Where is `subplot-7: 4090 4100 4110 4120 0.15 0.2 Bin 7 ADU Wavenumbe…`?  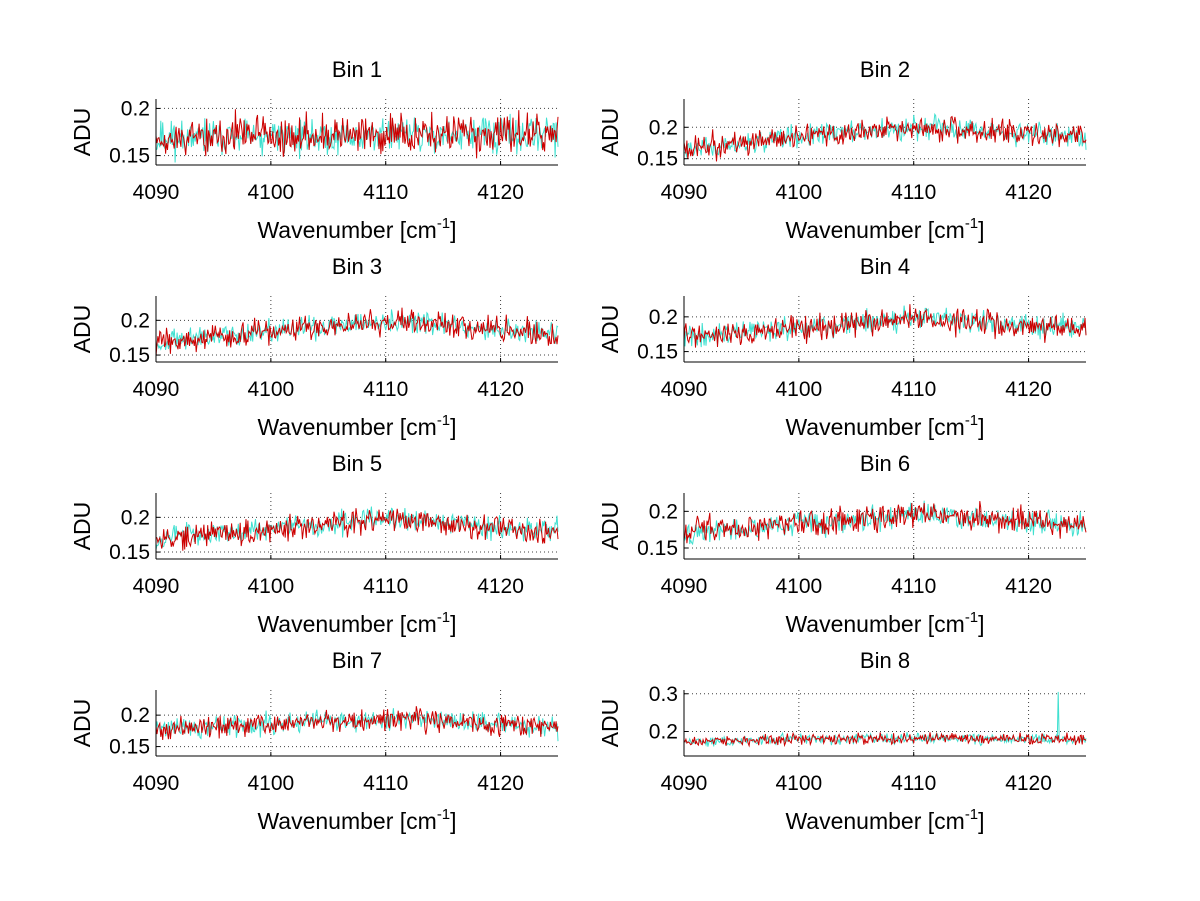 subplot-7: 4090 4100 4110 4120 0.15 0.2 Bin 7 ADU Wavenumbe… is located at coordinates (314, 741).